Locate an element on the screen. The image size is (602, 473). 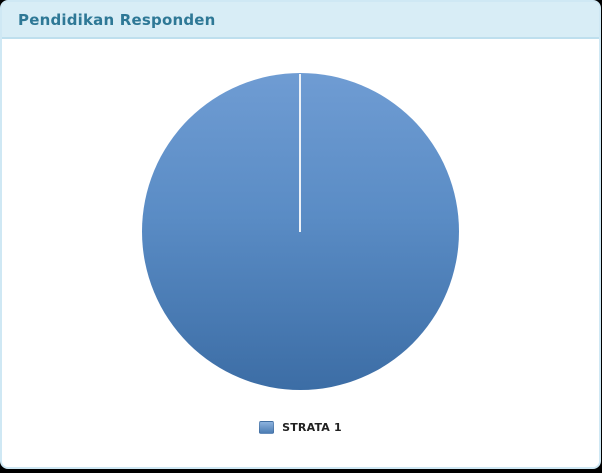
chart-title: Pendidikan Responden is located at coordinates (117, 19).